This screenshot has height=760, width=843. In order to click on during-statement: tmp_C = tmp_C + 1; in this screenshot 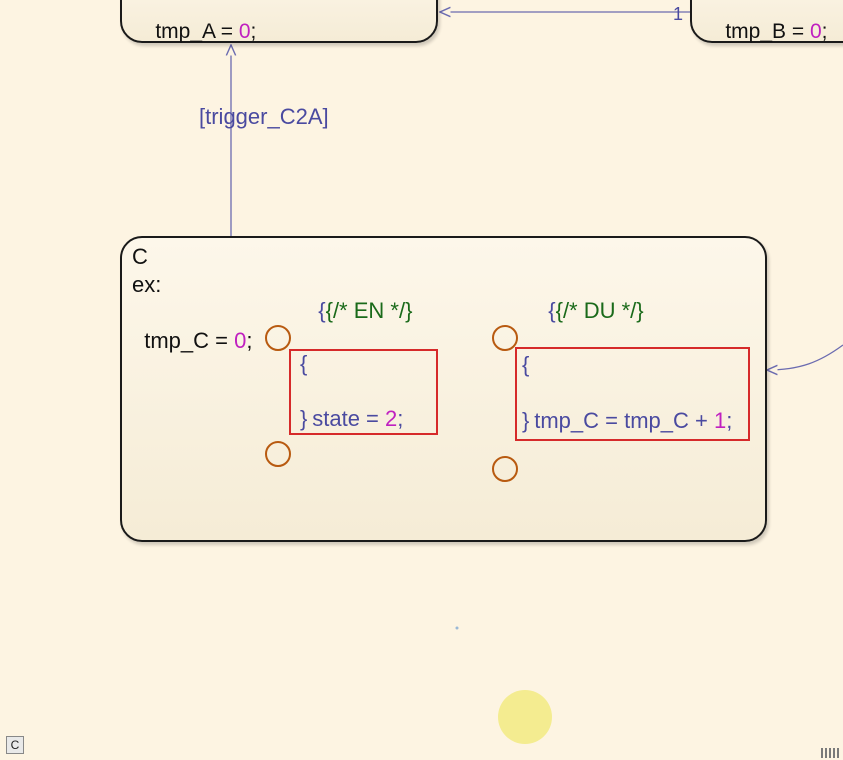, I will do `click(633, 420)`.